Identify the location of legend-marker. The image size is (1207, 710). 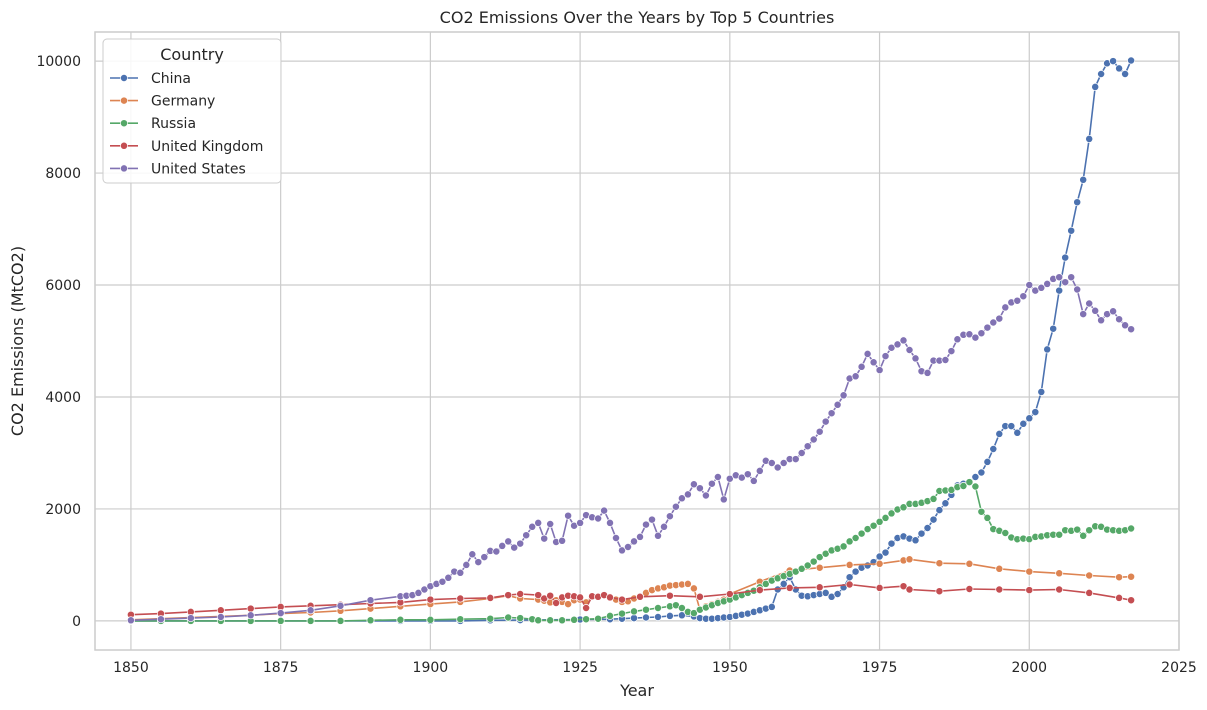
(124, 123).